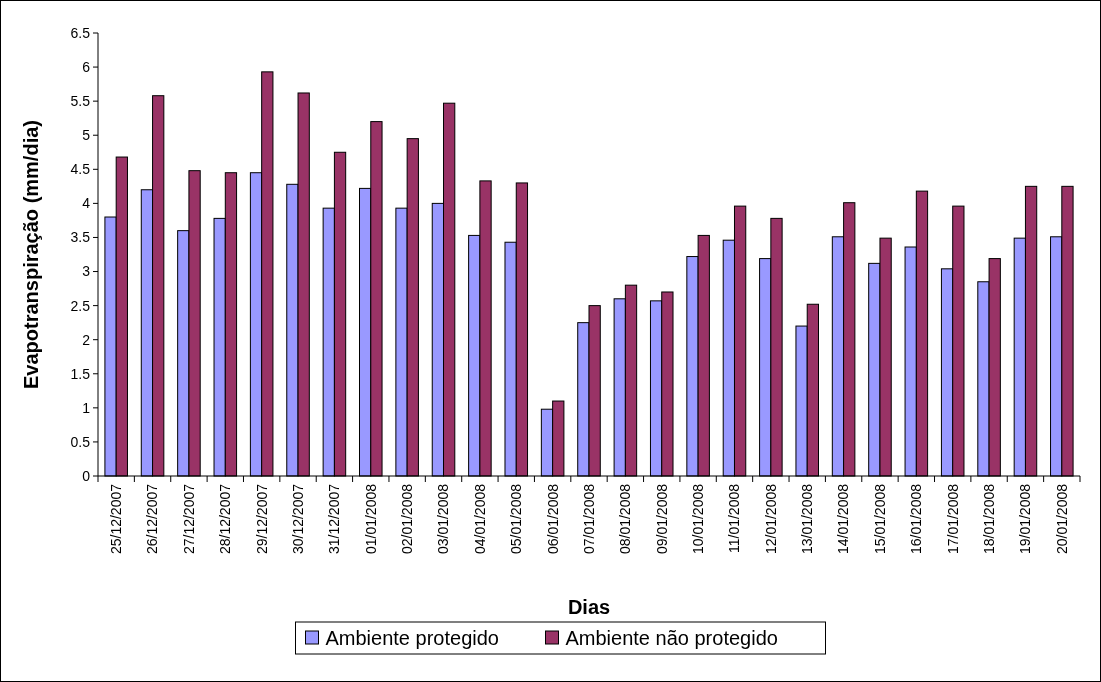 The width and height of the screenshot is (1101, 682). What do you see at coordinates (261, 519) in the screenshot?
I see `x-tick-label: 29/12/2007` at bounding box center [261, 519].